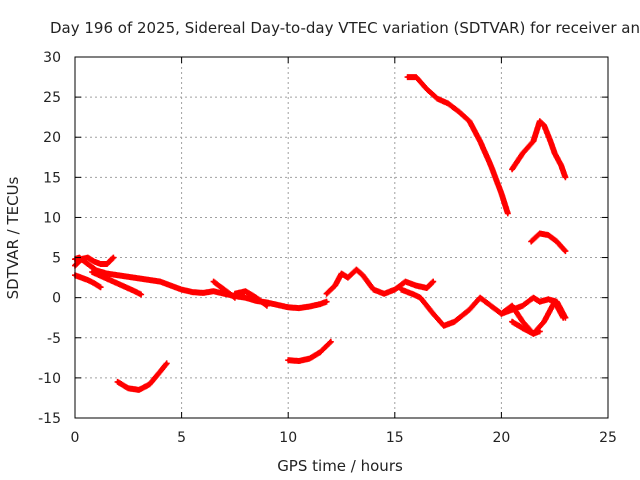 The height and width of the screenshot is (480, 640). What do you see at coordinates (54, 339) in the screenshot?
I see `y-tick-label: -5` at bounding box center [54, 339].